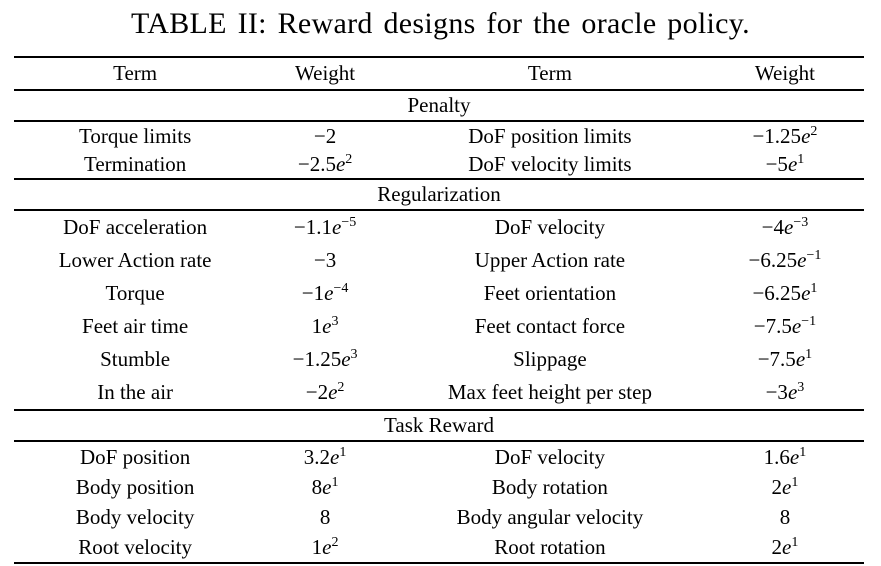  I want to click on term-cell: In the air, so click(135, 393).